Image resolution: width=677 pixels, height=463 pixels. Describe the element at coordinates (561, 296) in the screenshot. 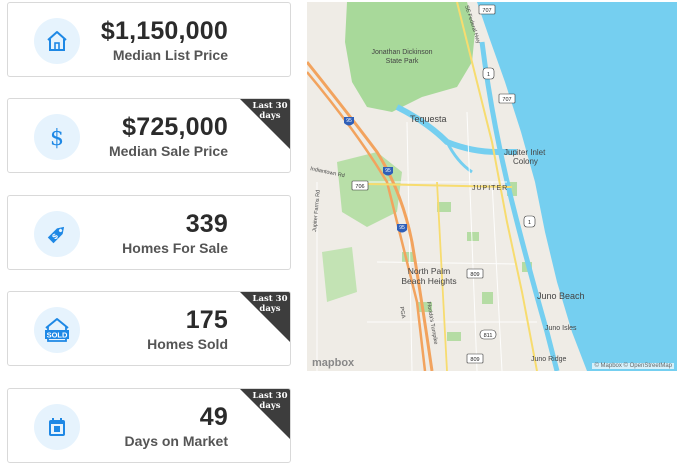

I see `juno-beach-label: Juno Beach` at that location.